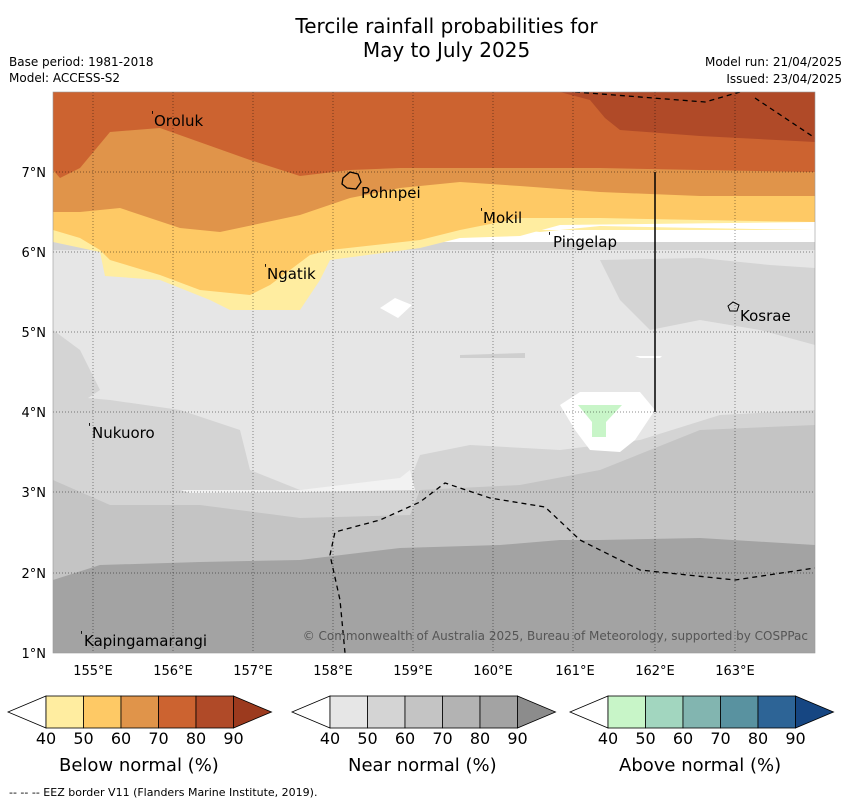 This screenshot has height=804, width=850. What do you see at coordinates (123, 433) in the screenshot?
I see `place-label-nukuoro: Nukuoro` at bounding box center [123, 433].